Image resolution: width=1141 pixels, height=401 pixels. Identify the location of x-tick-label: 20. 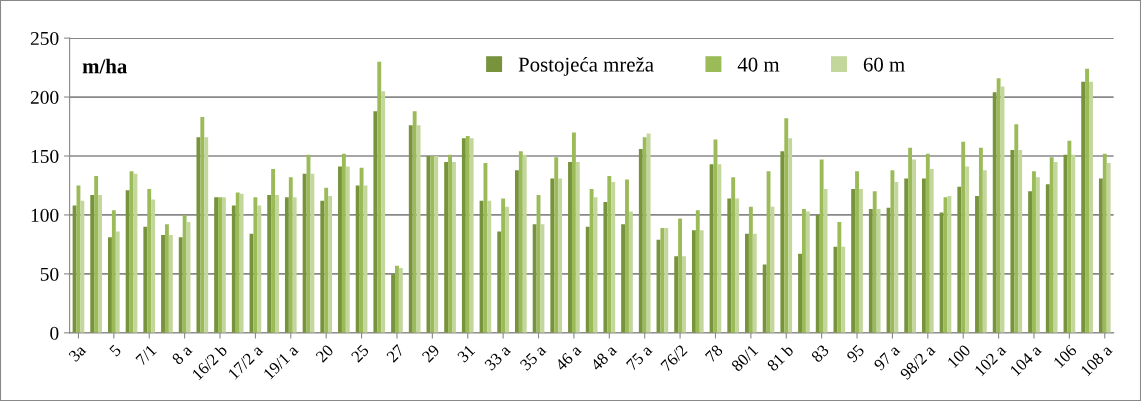
(325, 353).